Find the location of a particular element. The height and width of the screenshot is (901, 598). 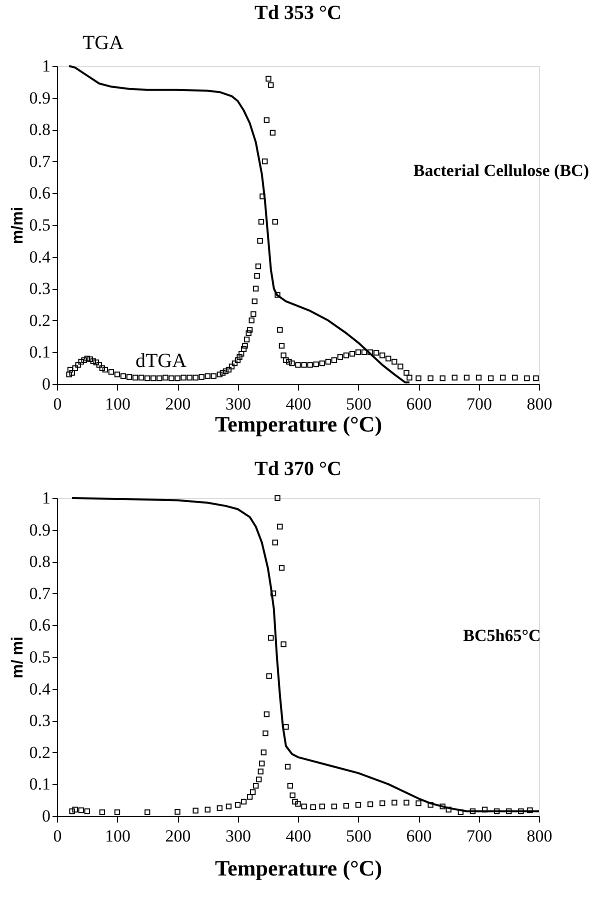

series-label: TGA is located at coordinates (103, 43).